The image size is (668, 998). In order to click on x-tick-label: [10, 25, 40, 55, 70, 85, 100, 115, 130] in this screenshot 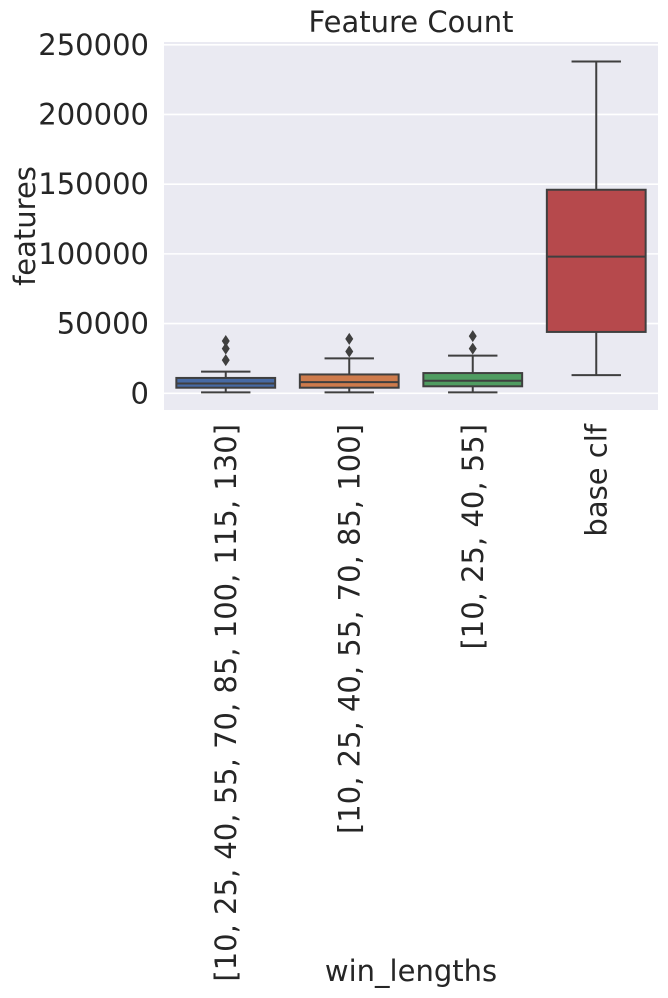, I will do `click(226, 703)`.